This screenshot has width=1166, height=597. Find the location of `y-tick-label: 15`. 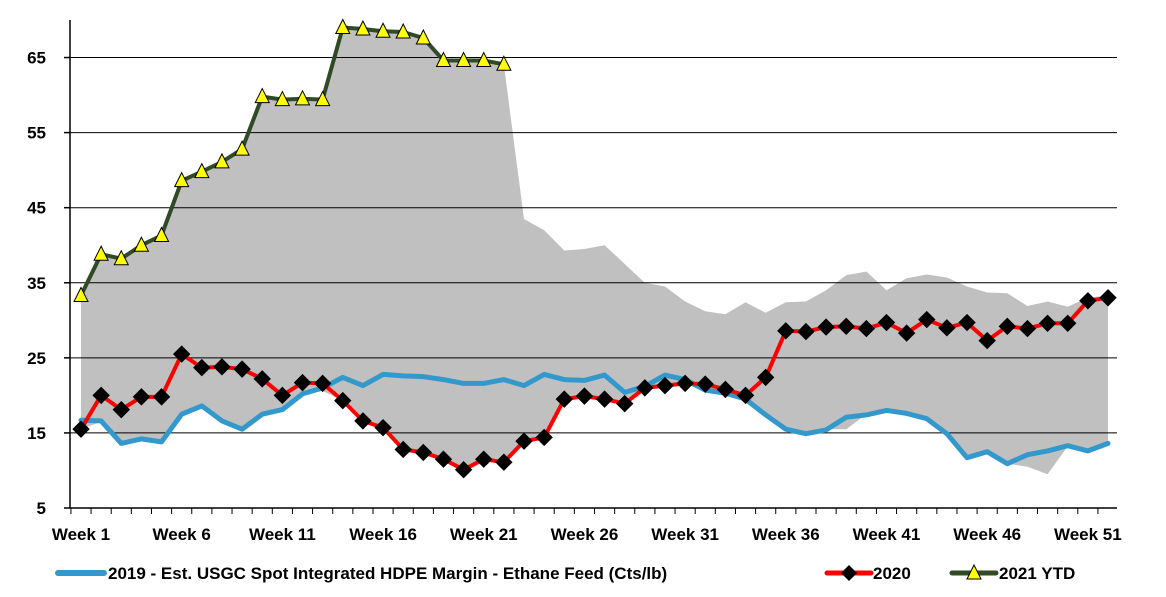

y-tick-label: 15 is located at coordinates (36, 433).